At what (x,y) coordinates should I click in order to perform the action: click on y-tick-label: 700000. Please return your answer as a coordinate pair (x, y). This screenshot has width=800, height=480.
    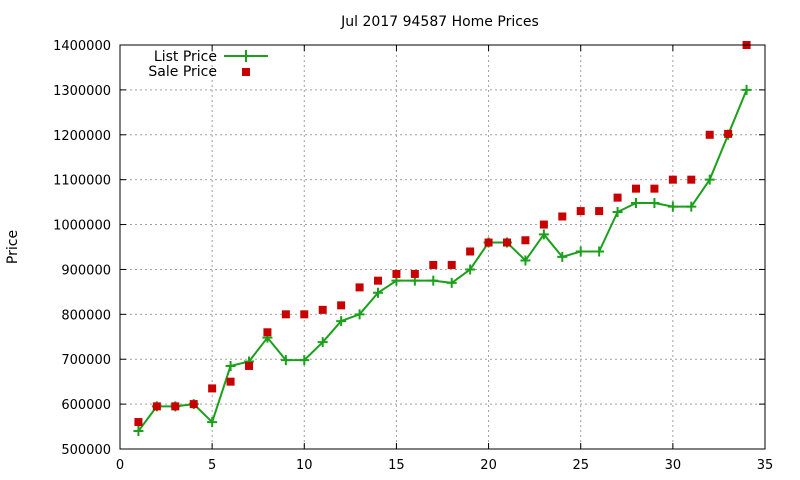
    Looking at the image, I should click on (86, 360).